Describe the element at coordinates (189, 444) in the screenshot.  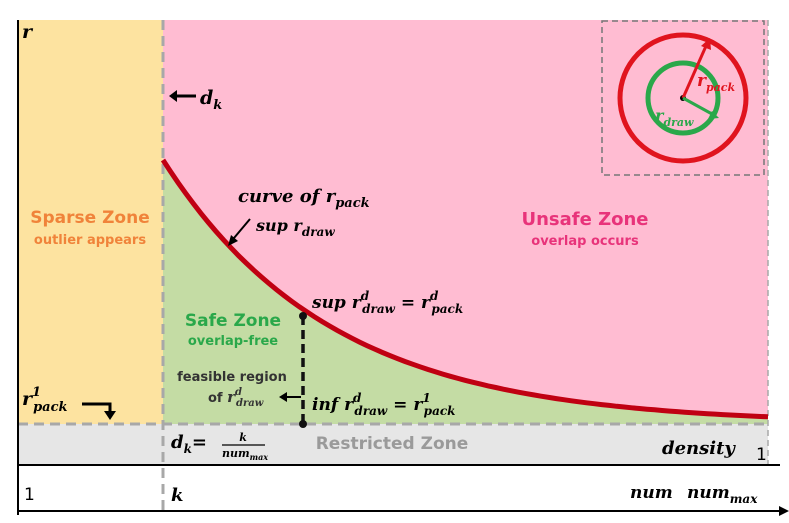
I see `dk-formula-lhs: dk=` at that location.